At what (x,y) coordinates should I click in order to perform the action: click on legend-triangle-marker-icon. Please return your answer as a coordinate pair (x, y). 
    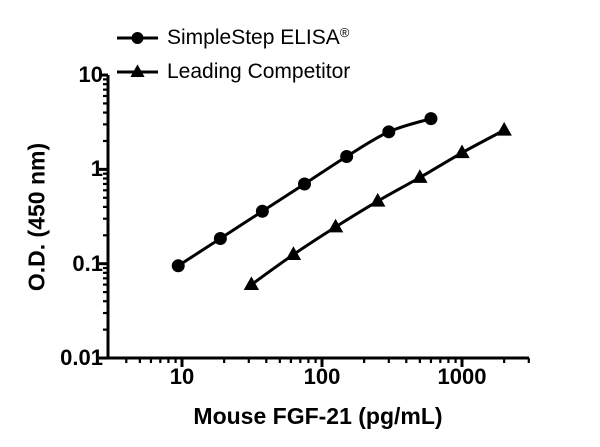
    Looking at the image, I should click on (137, 70).